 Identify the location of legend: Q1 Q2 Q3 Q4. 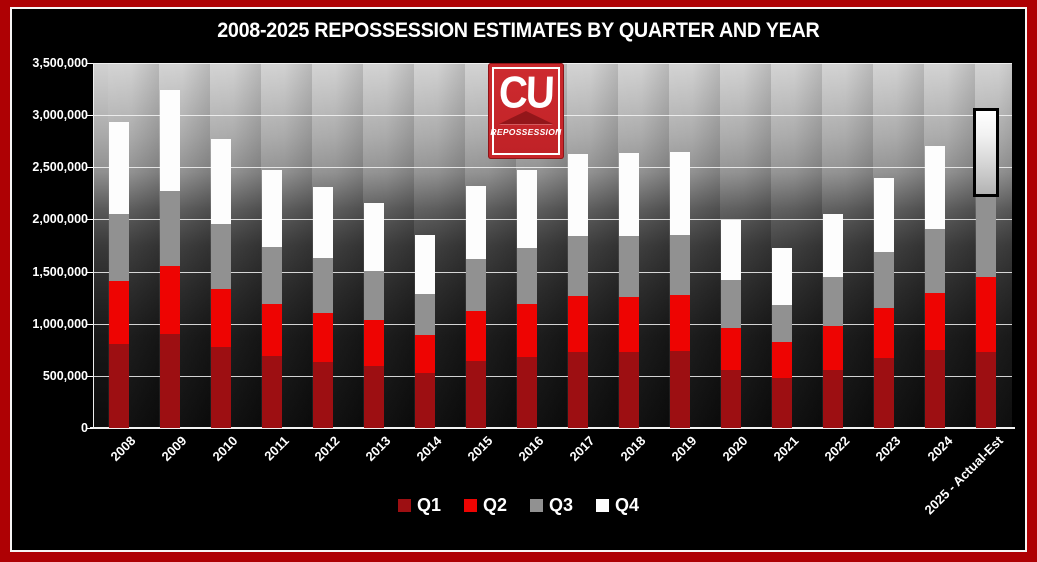
(518, 505).